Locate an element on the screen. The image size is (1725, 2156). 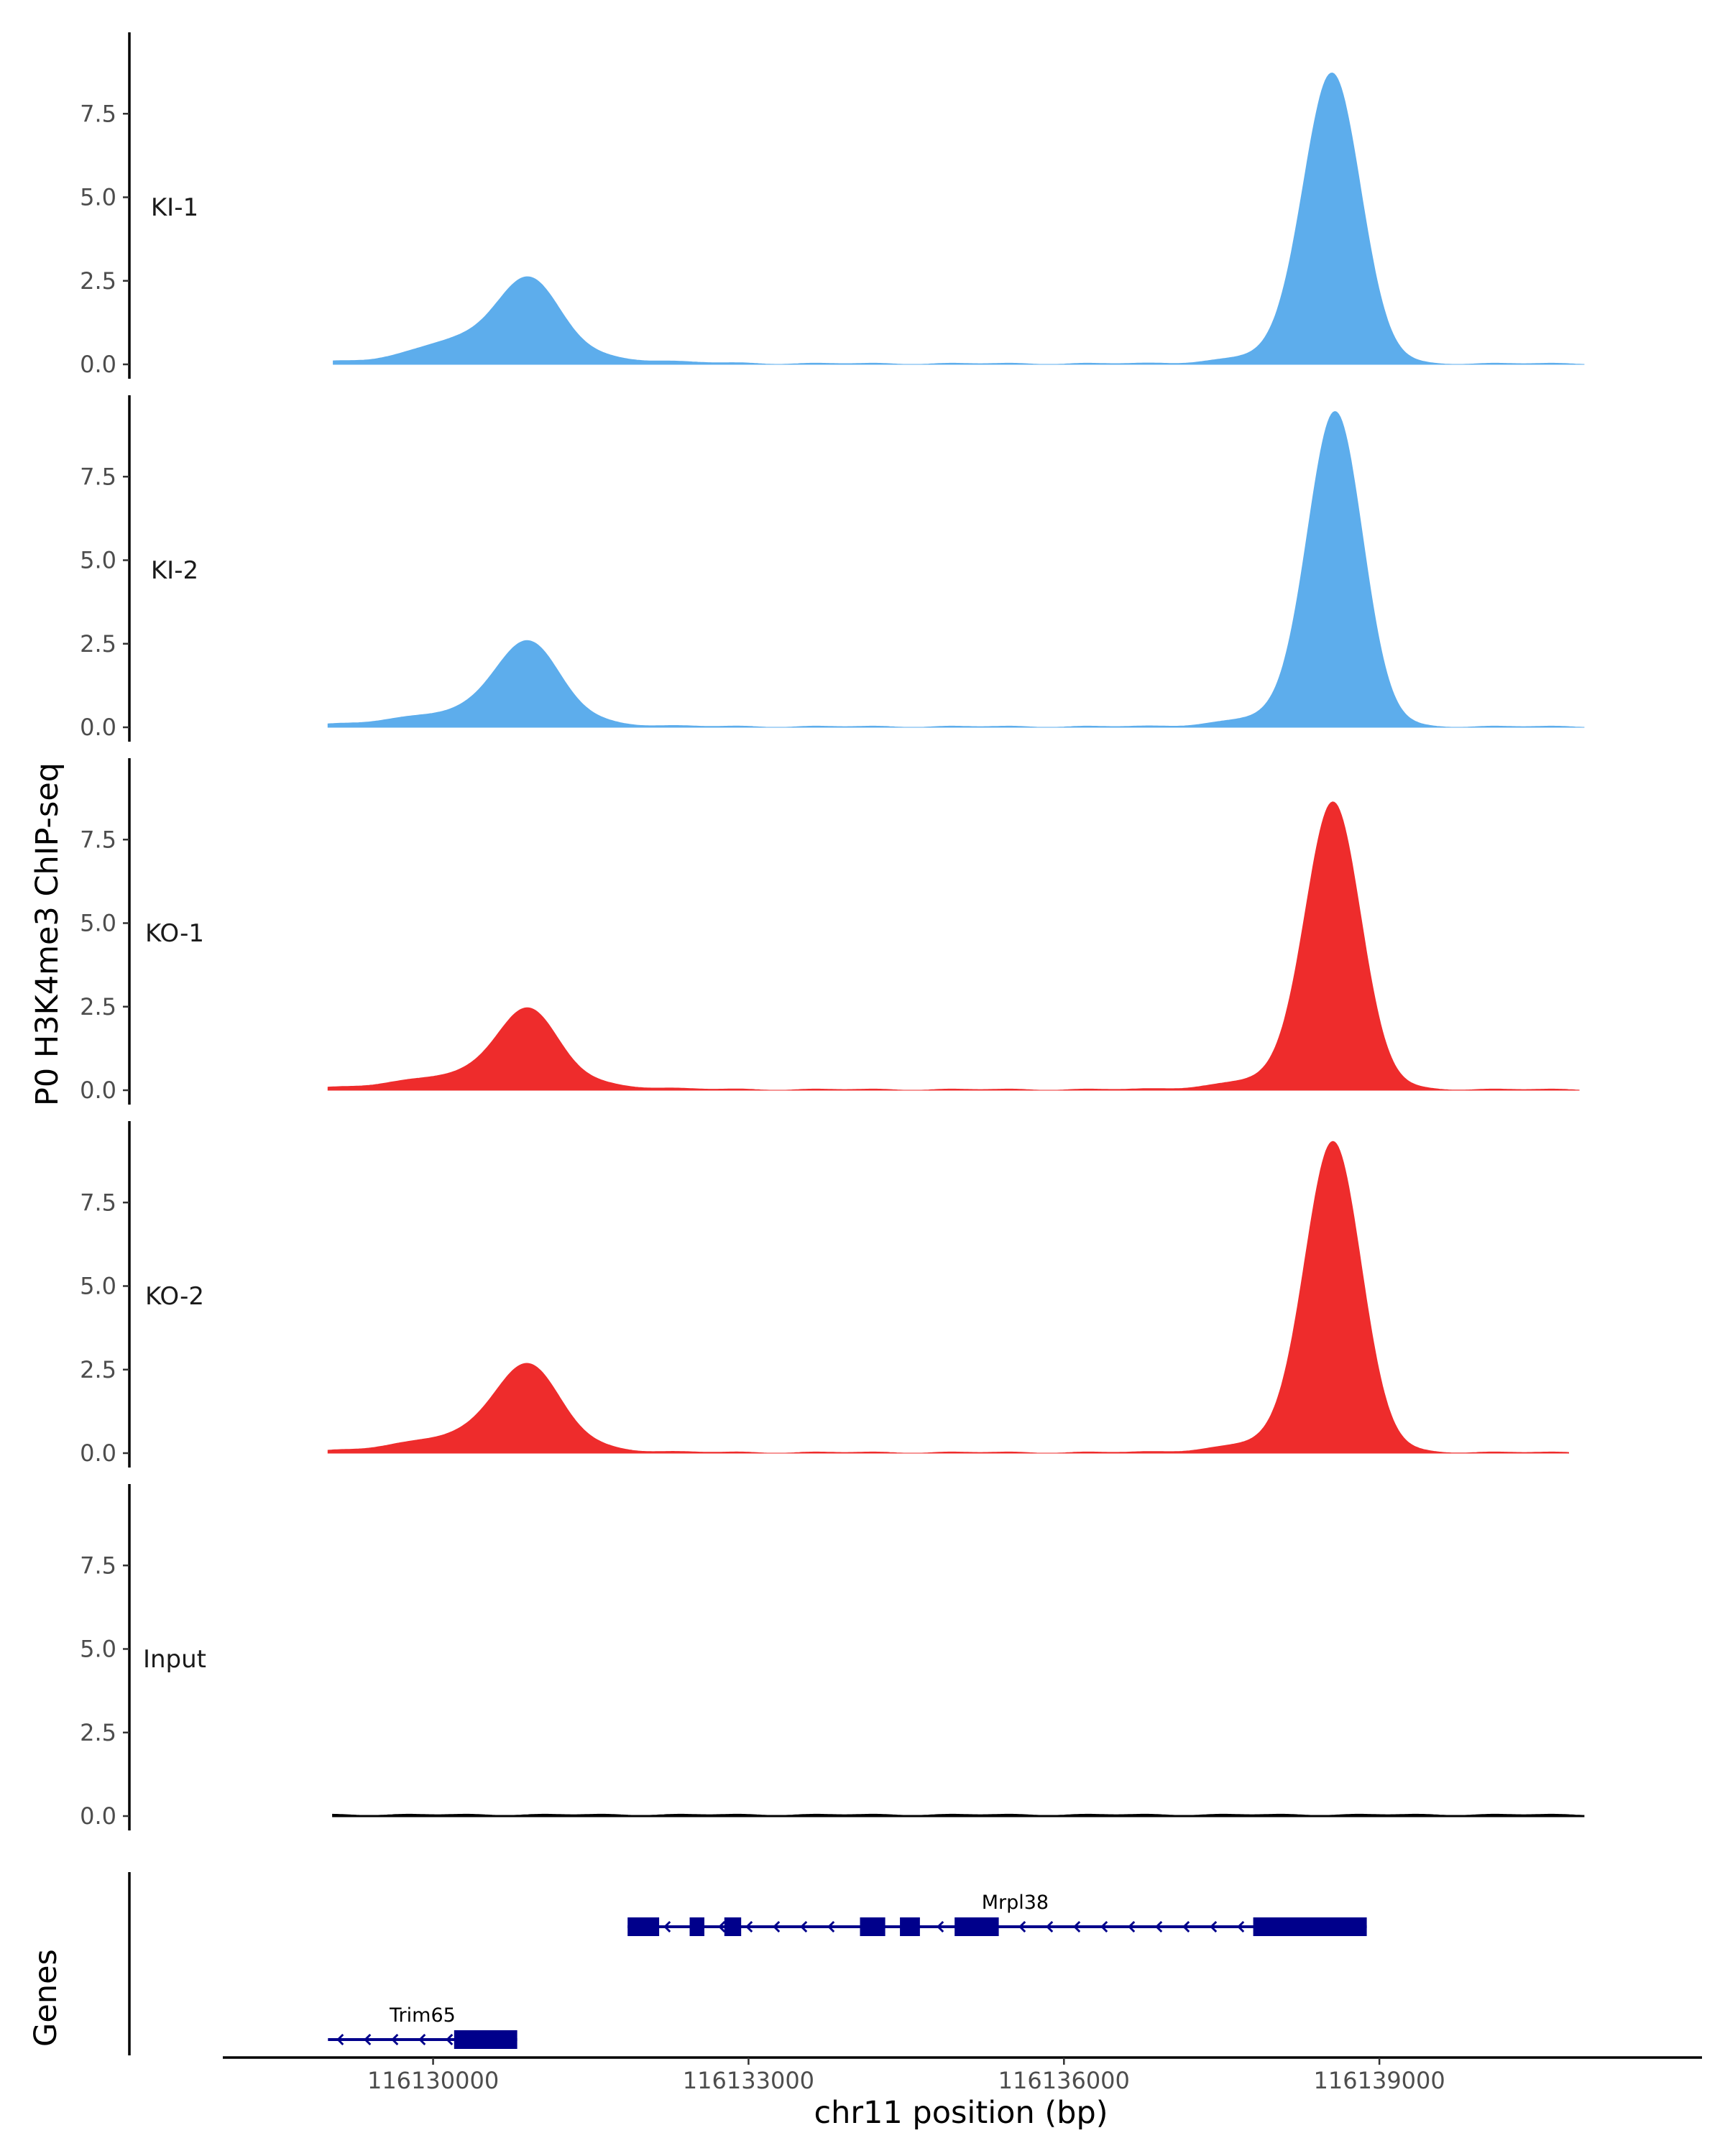
gene-label: Mrpl38 is located at coordinates (1015, 1903).